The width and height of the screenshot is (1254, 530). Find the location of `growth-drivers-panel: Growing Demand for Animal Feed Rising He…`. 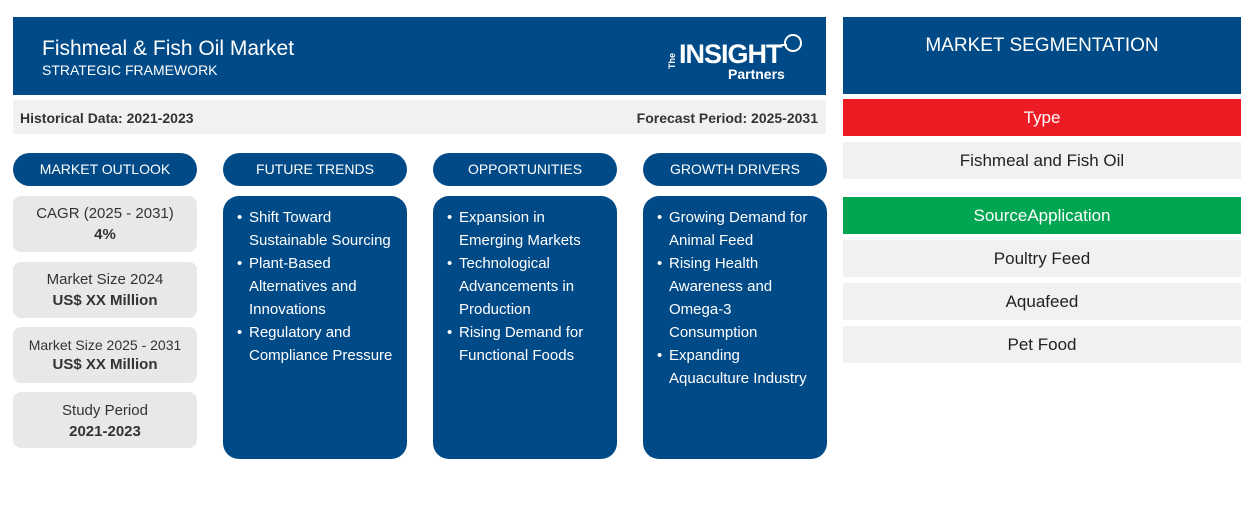

growth-drivers-panel: Growing Demand for Animal Feed Rising He… is located at coordinates (735, 327).